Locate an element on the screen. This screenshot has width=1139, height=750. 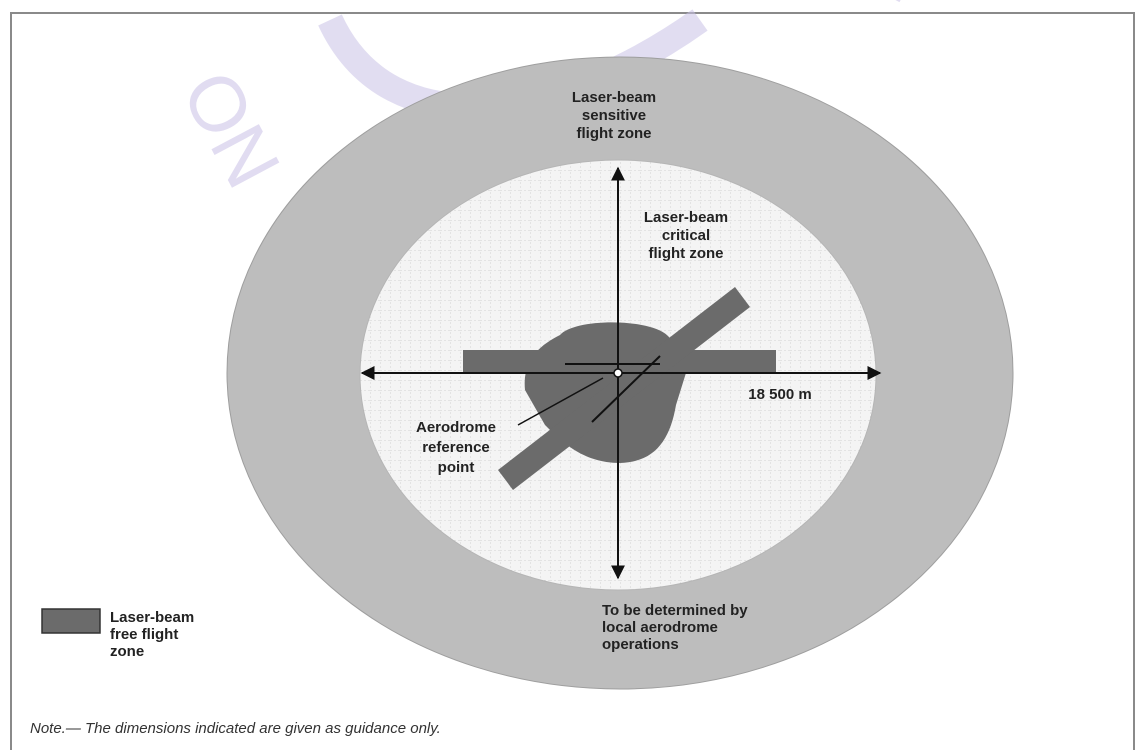
legend-label-line-3: zone is located at coordinates (127, 651).